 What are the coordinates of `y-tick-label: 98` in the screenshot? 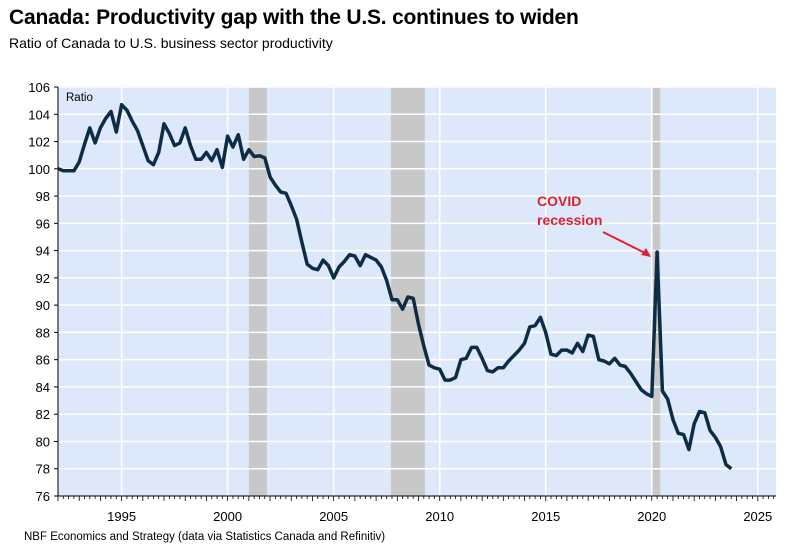 It's located at (43, 196).